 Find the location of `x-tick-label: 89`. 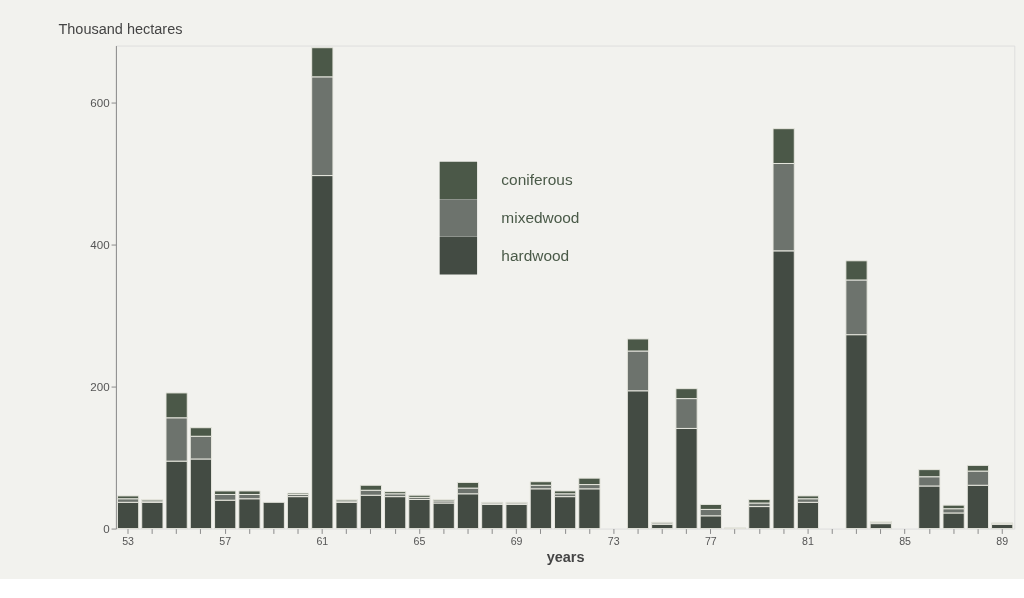

x-tick-label: 89 is located at coordinates (1002, 540).